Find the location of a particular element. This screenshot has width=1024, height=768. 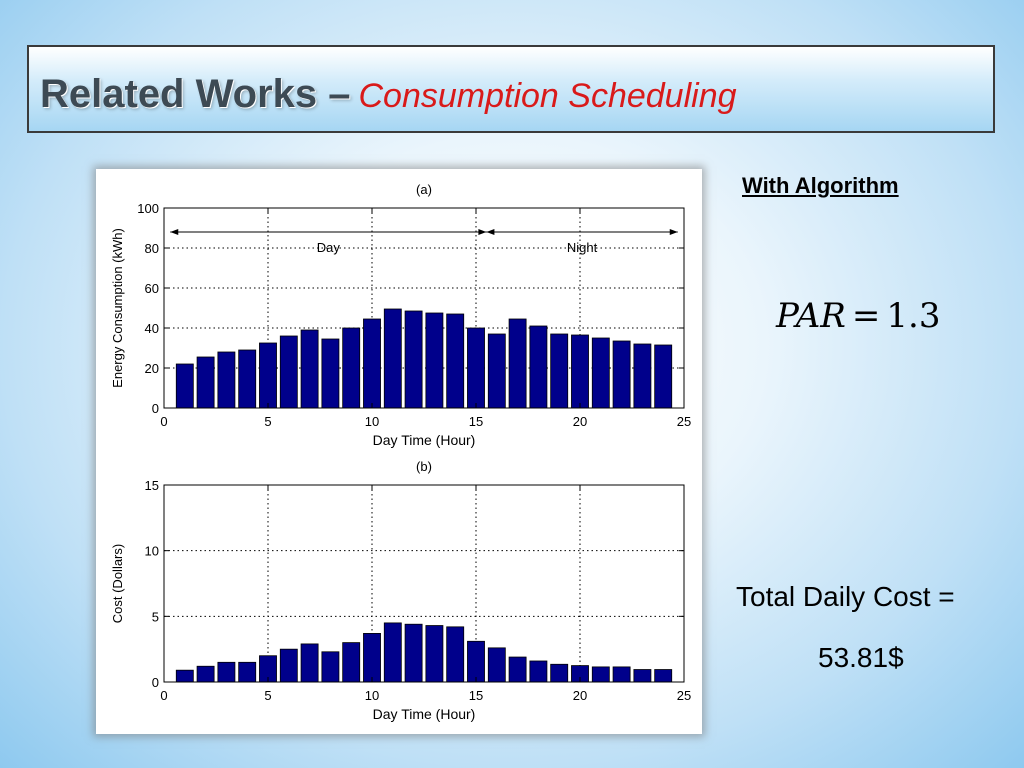

title-banner is located at coordinates (511, 89).